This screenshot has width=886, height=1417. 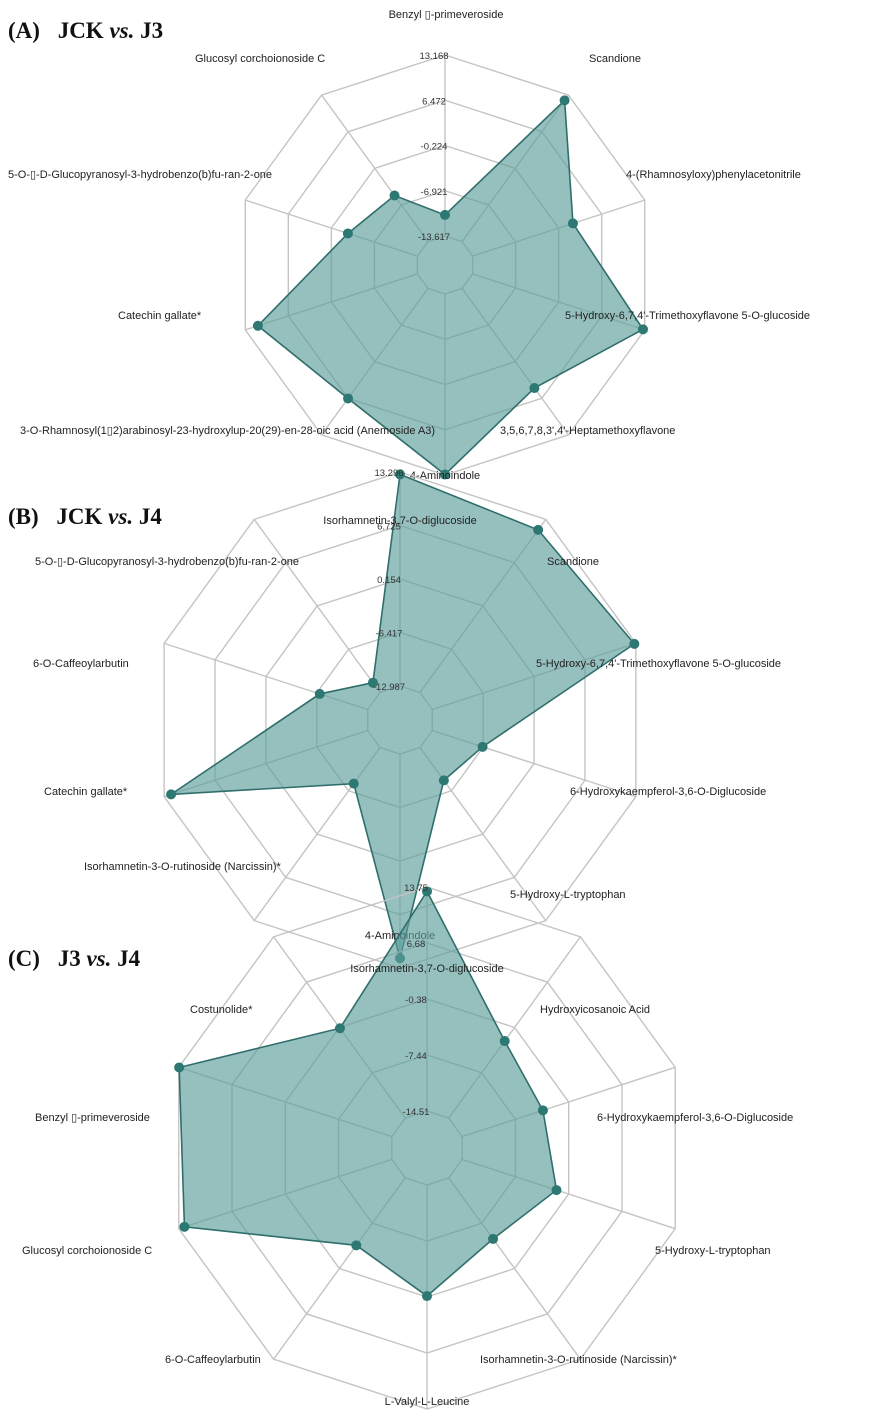 What do you see at coordinates (122, 30) in the screenshot?
I see `panel-a-vs: vs.` at bounding box center [122, 30].